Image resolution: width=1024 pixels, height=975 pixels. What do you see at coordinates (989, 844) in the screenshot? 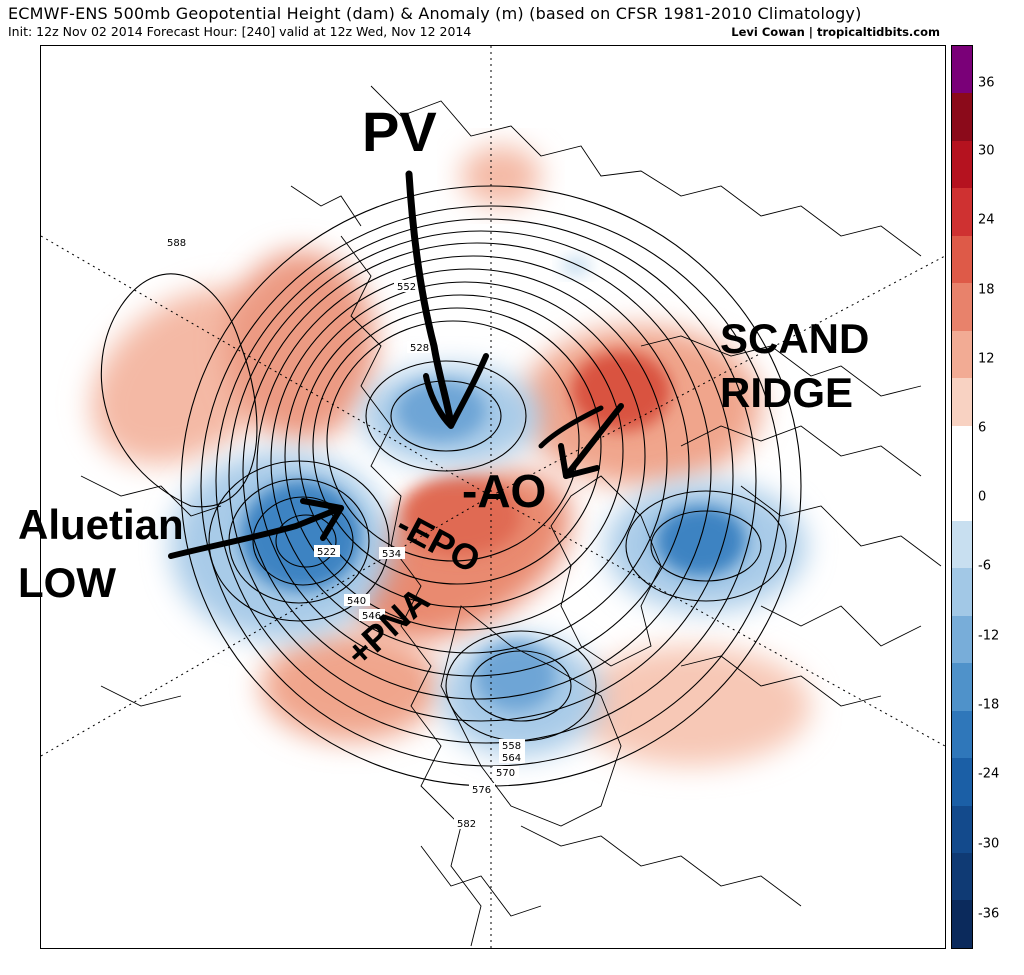
I see `colorbar-tick-label: -30` at bounding box center [989, 844].